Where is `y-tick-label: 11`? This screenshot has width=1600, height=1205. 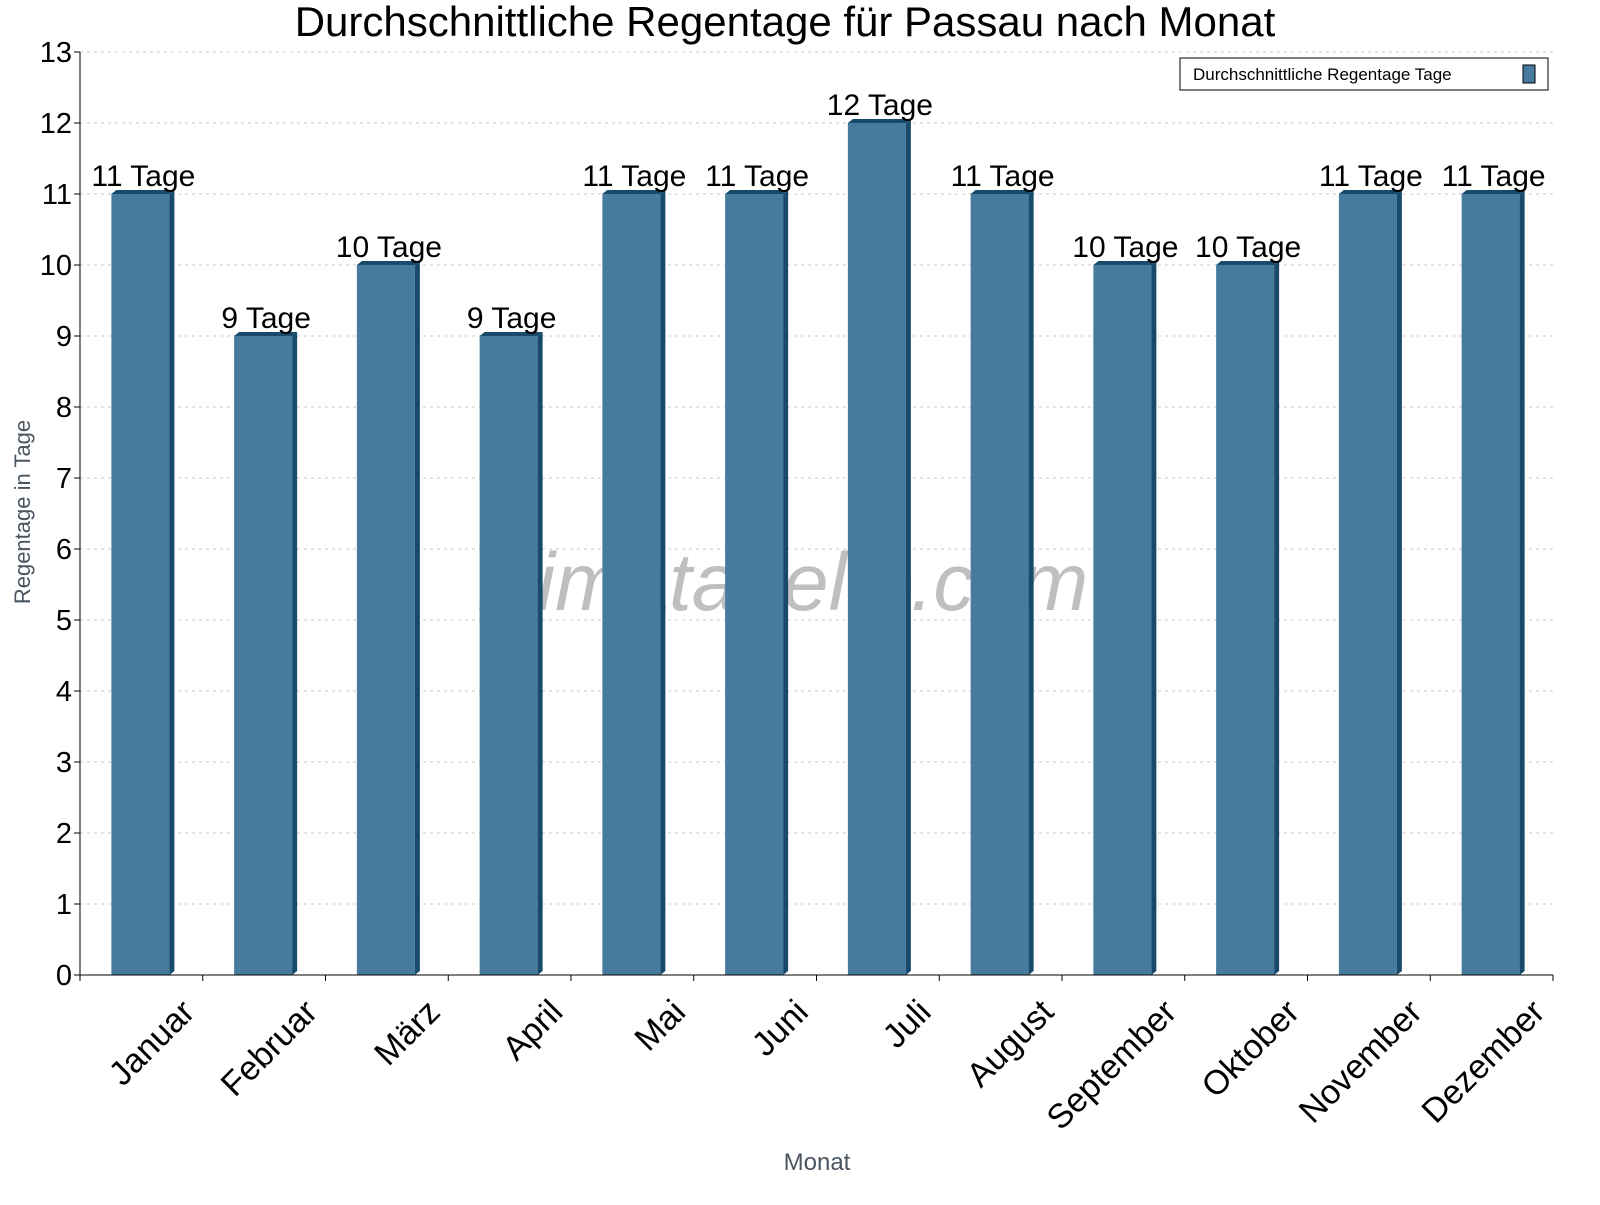 y-tick-label: 11 is located at coordinates (57, 195).